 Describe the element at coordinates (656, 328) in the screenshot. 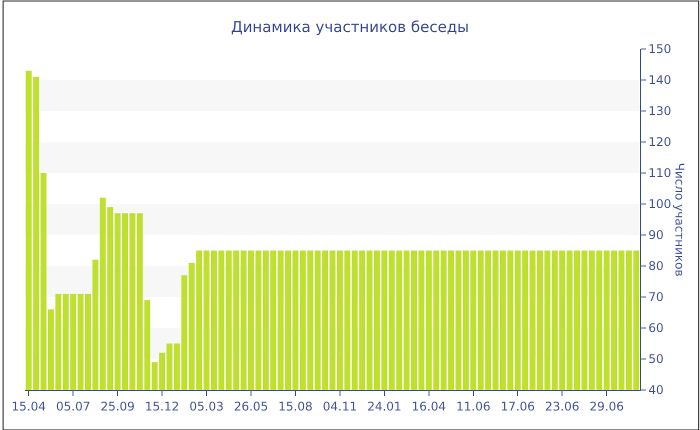

I see `y-tick-label: 60` at that location.